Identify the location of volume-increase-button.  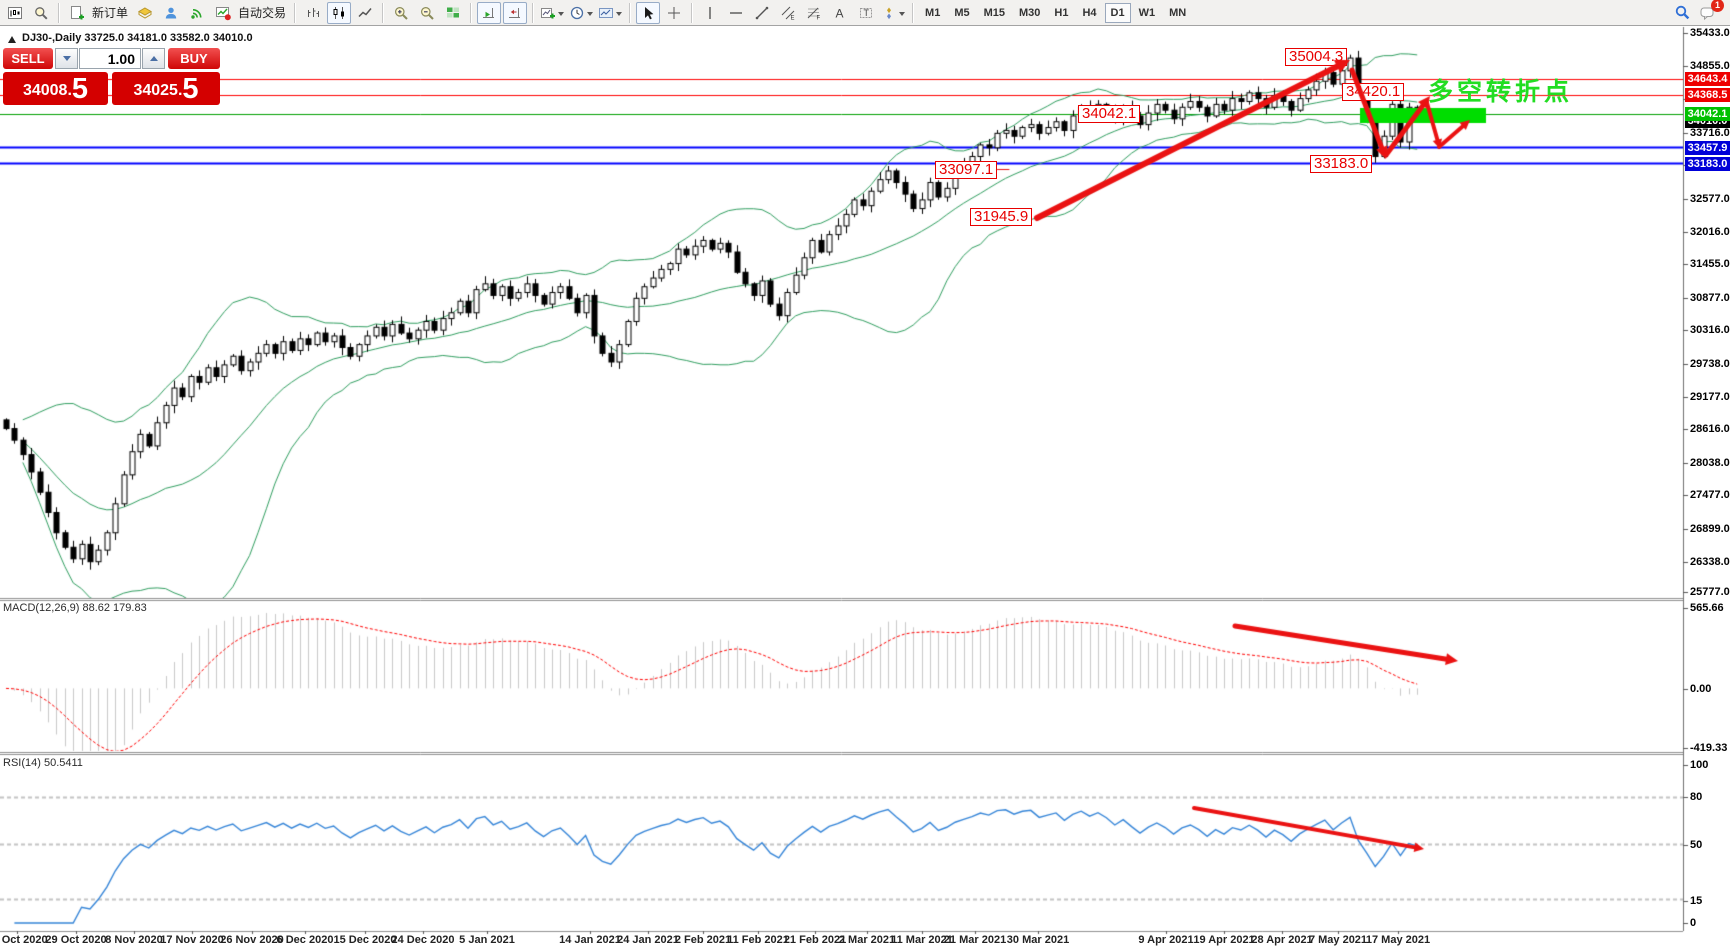
(153, 58).